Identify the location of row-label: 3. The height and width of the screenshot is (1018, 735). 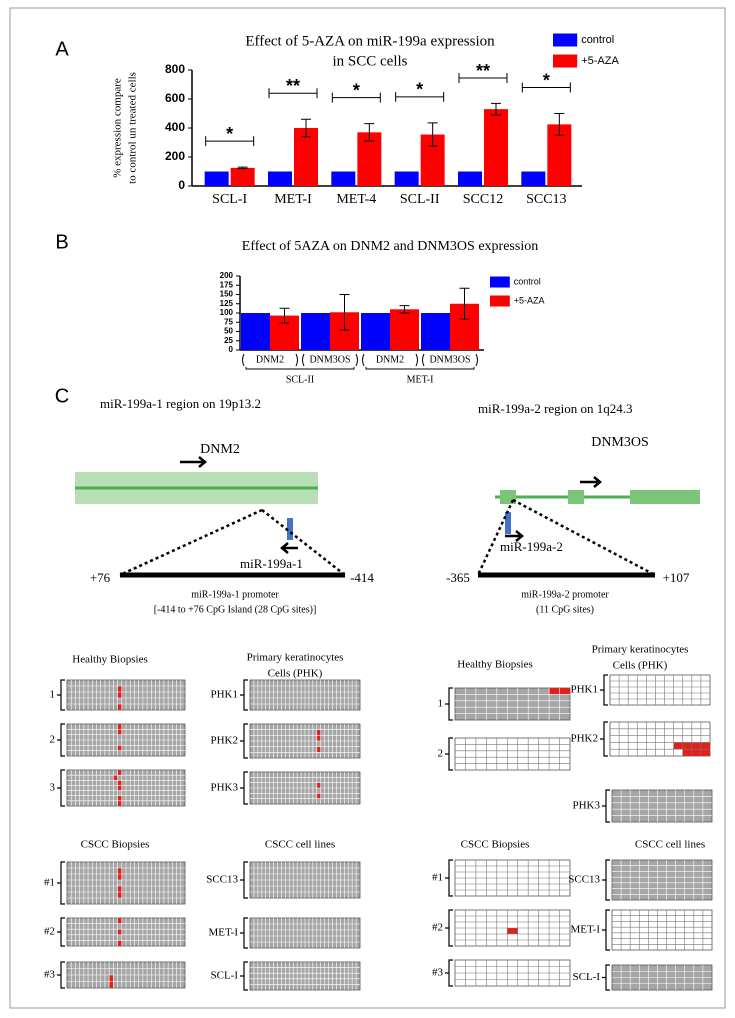
(53, 788).